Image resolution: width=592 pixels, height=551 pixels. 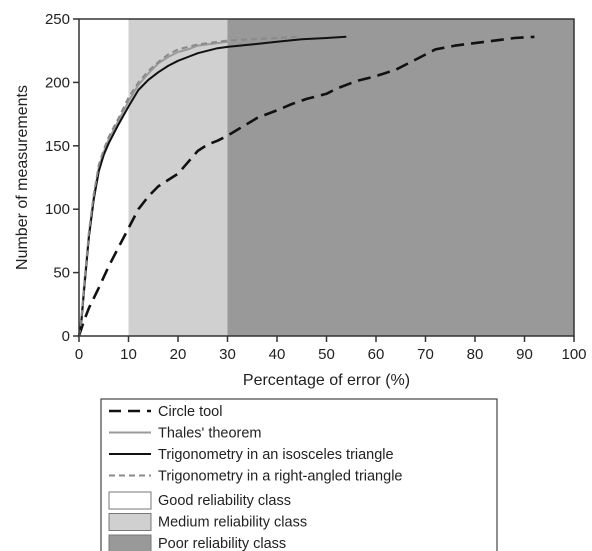 What do you see at coordinates (425, 354) in the screenshot?
I see `x-tick-label: 70` at bounding box center [425, 354].